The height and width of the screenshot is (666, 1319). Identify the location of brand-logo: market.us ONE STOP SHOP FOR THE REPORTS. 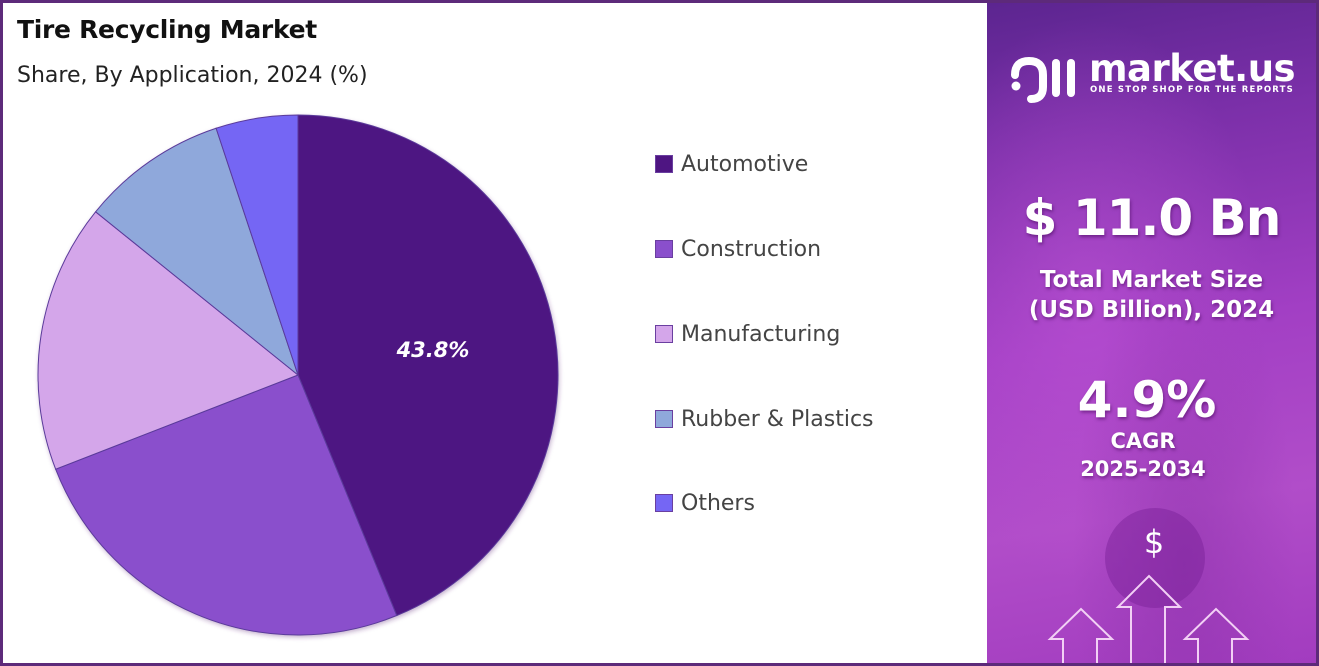
(1154, 76).